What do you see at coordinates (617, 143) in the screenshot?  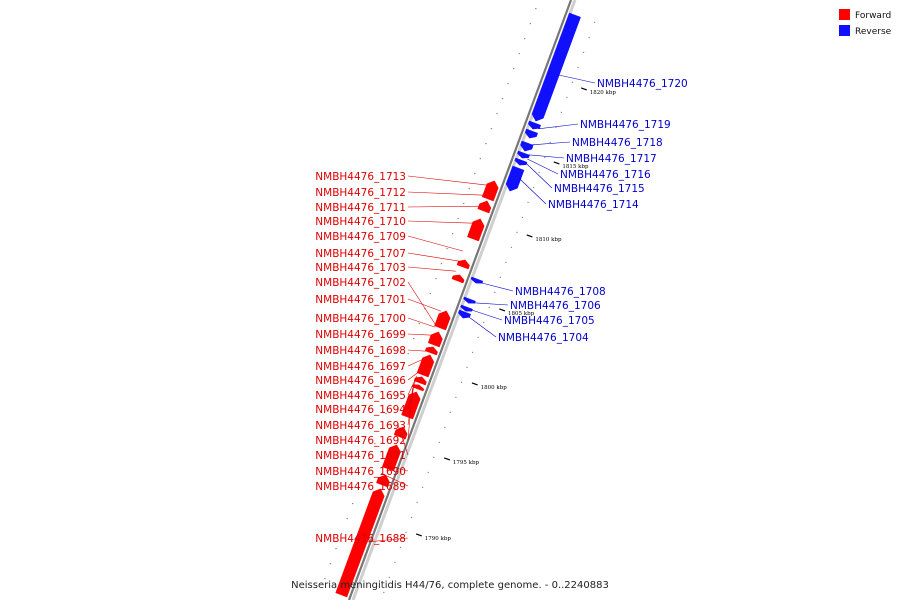 I see `reverse-gene-label: NMBH4476_1718` at bounding box center [617, 143].